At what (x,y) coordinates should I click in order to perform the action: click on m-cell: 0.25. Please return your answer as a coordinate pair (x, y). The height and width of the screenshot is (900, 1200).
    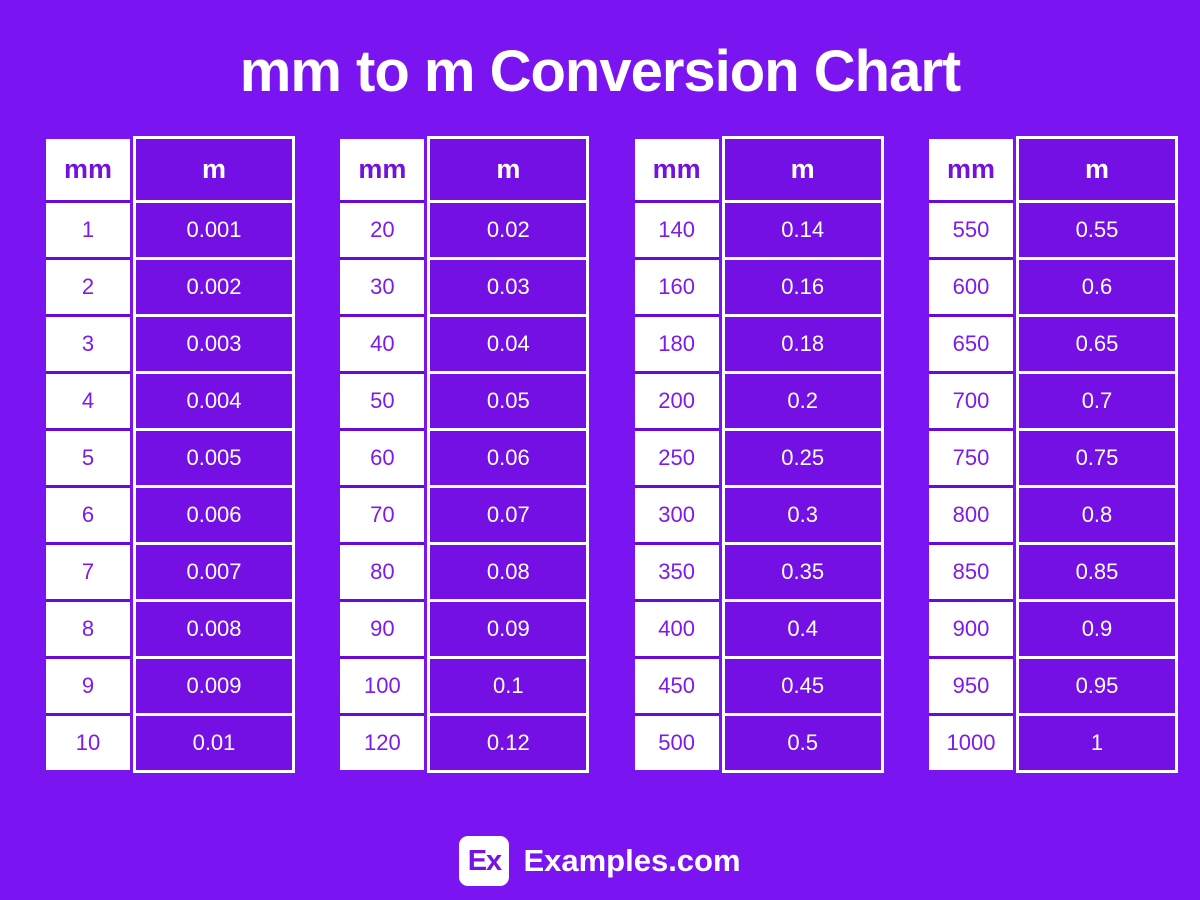
    Looking at the image, I should click on (802, 456).